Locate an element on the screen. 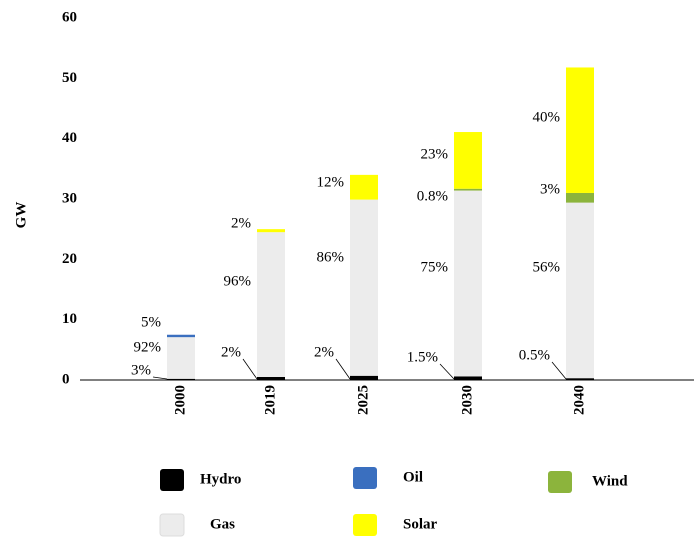  legend-label: Oil is located at coordinates (413, 477).